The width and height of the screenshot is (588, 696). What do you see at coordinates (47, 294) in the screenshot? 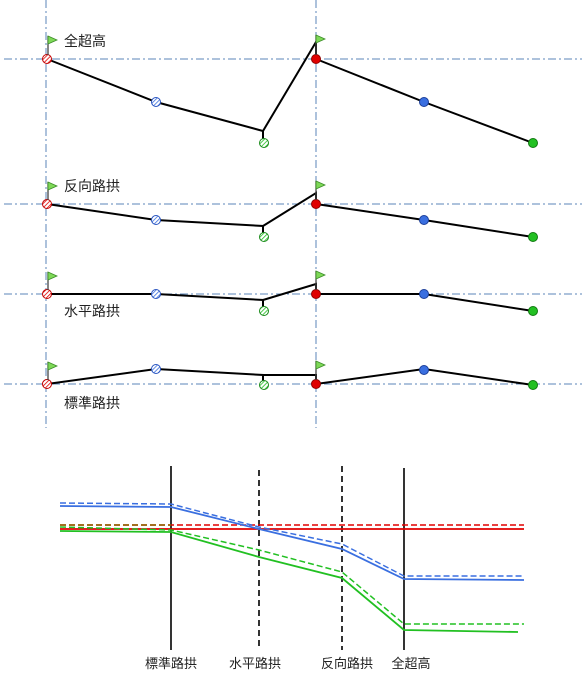
I see `point-left-edge-row3` at bounding box center [47, 294].